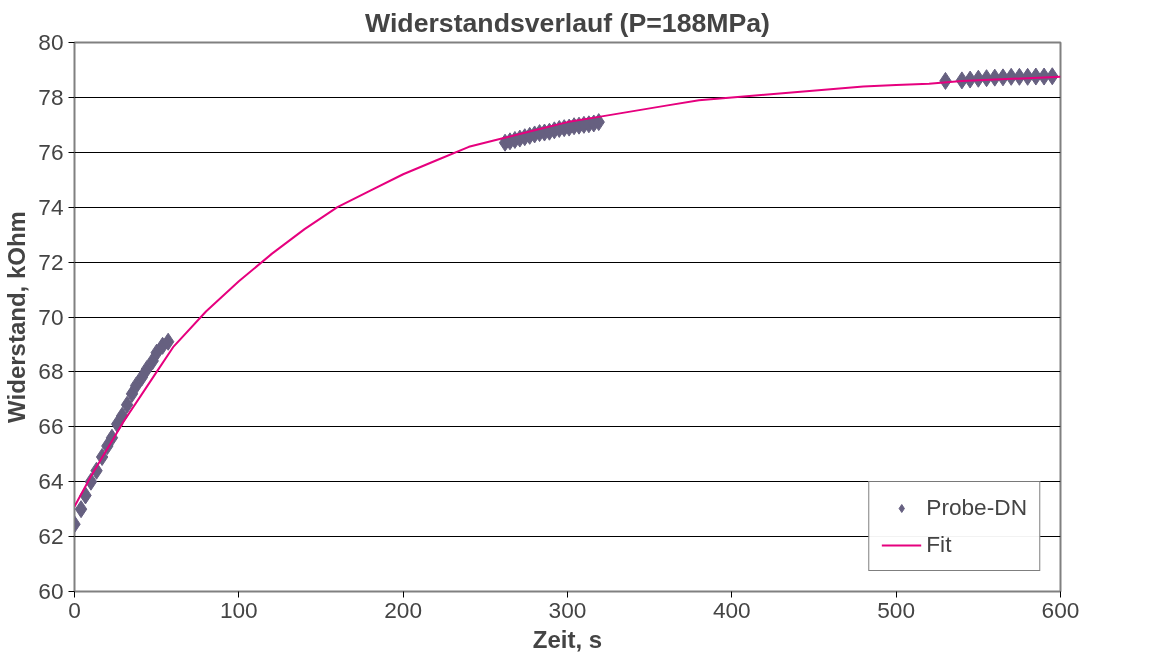  What do you see at coordinates (567, 639) in the screenshot?
I see `x-axis-title: Zeit, s` at bounding box center [567, 639].